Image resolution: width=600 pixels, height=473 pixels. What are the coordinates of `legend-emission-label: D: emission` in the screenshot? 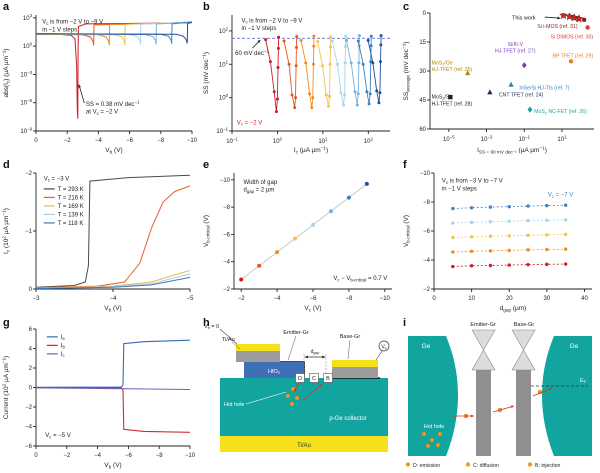 It's located at (426, 466).